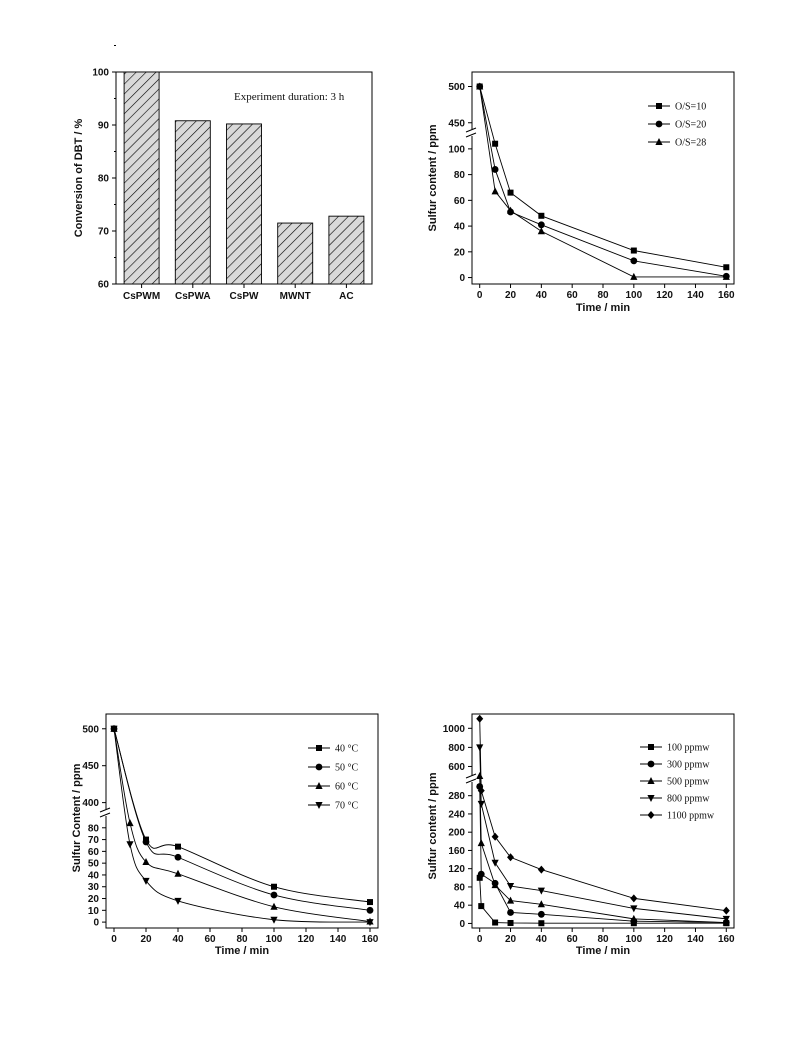 The image size is (793, 1062). What do you see at coordinates (456, 869) in the screenshot?
I see `y-tick-label: 120` at bounding box center [456, 869].